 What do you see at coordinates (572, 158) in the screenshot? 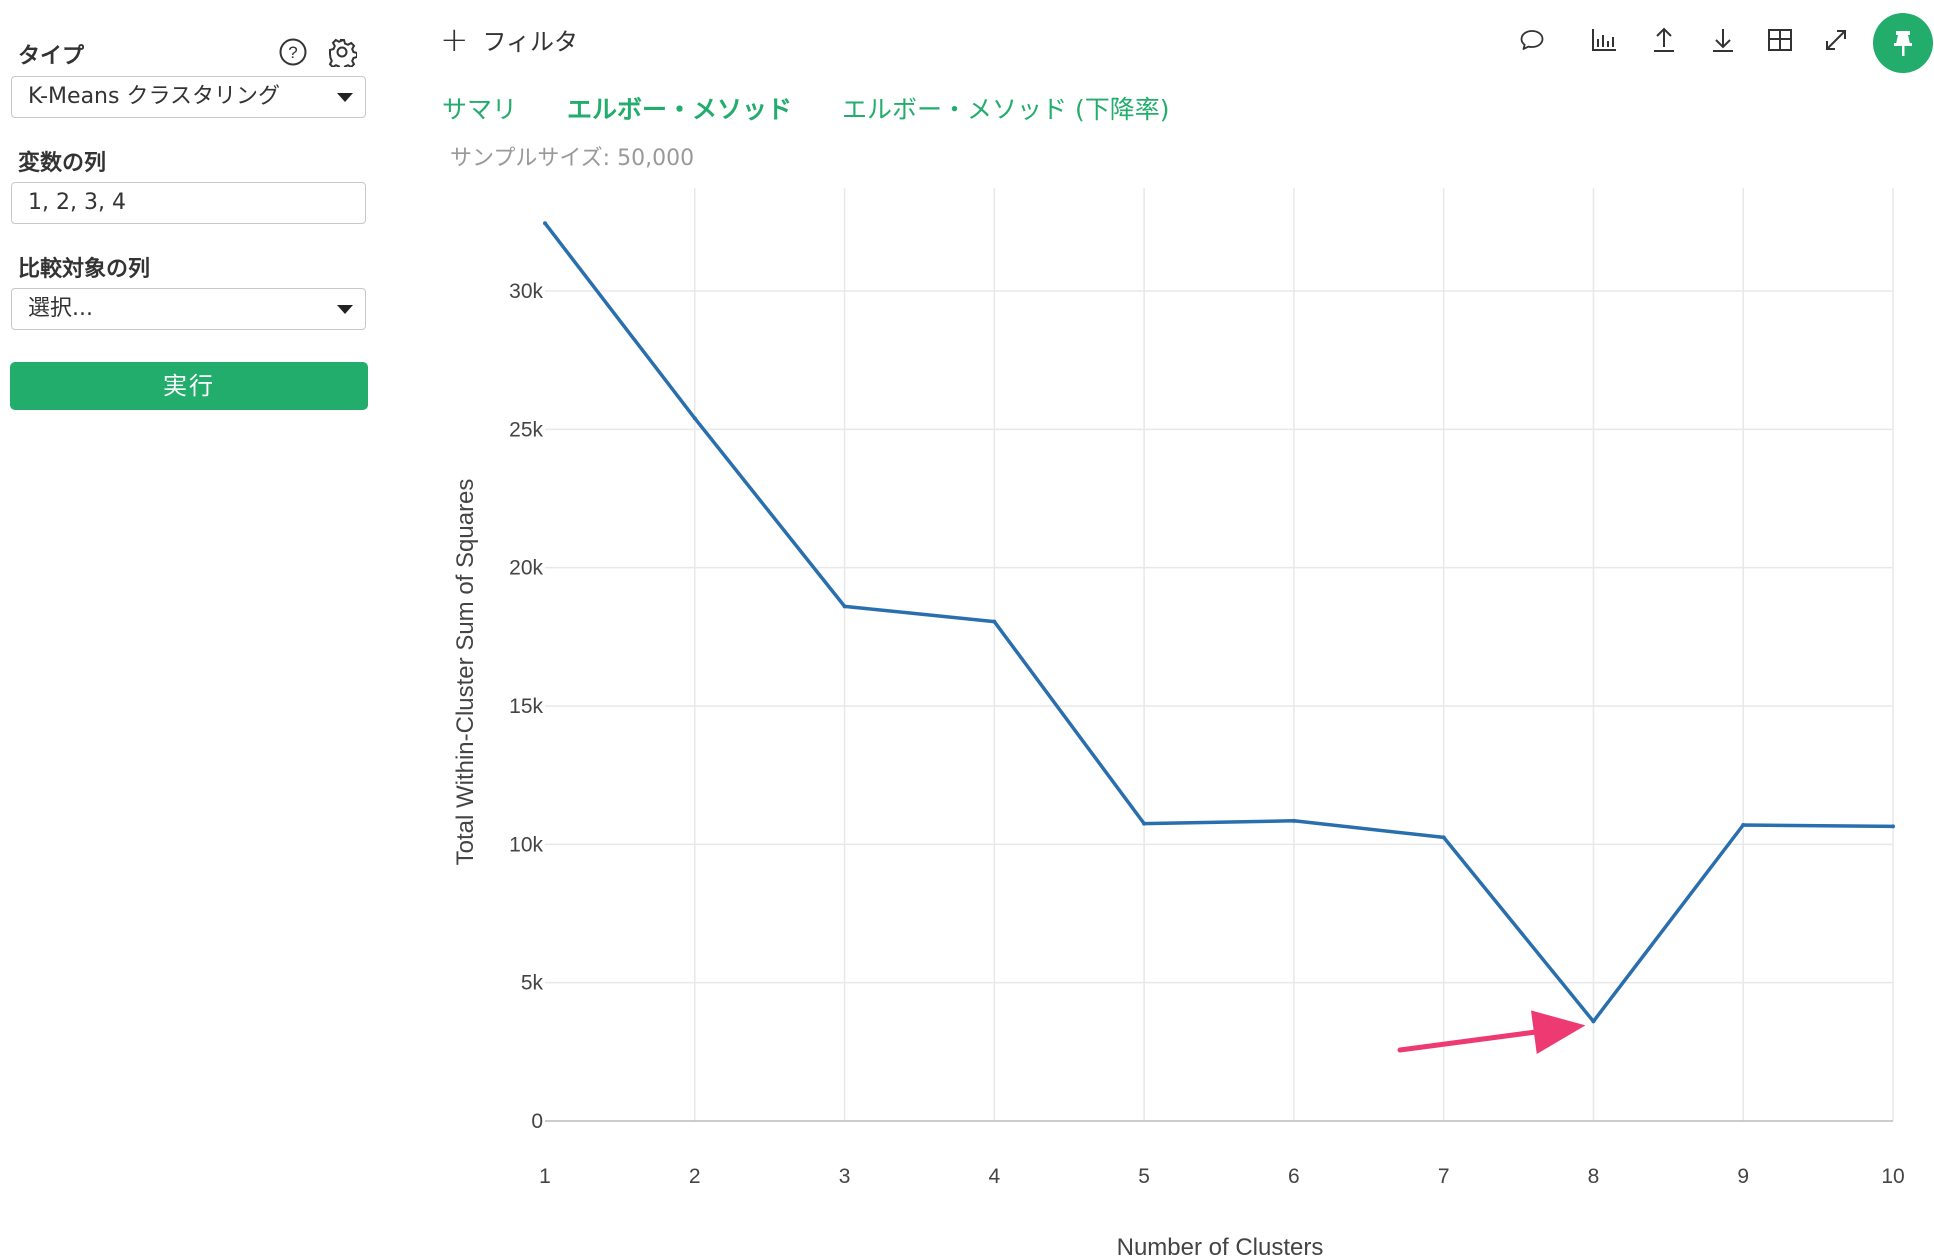
I see `sample-size-label: サンプルサイズ: 50,000` at bounding box center [572, 158].